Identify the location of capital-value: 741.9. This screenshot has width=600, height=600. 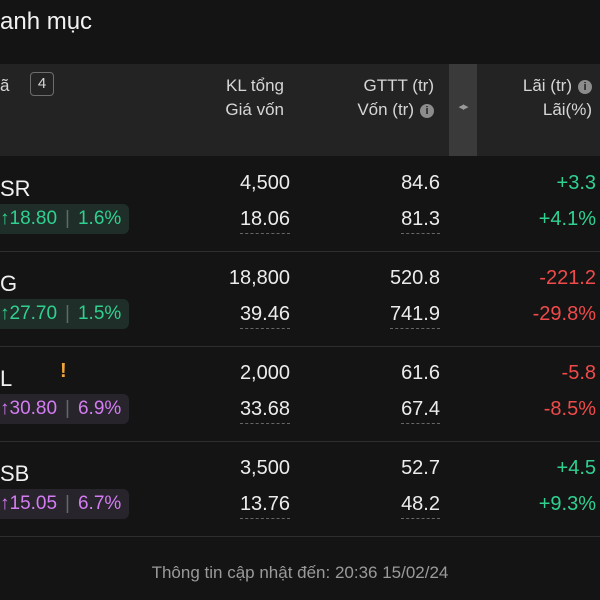
(414, 316).